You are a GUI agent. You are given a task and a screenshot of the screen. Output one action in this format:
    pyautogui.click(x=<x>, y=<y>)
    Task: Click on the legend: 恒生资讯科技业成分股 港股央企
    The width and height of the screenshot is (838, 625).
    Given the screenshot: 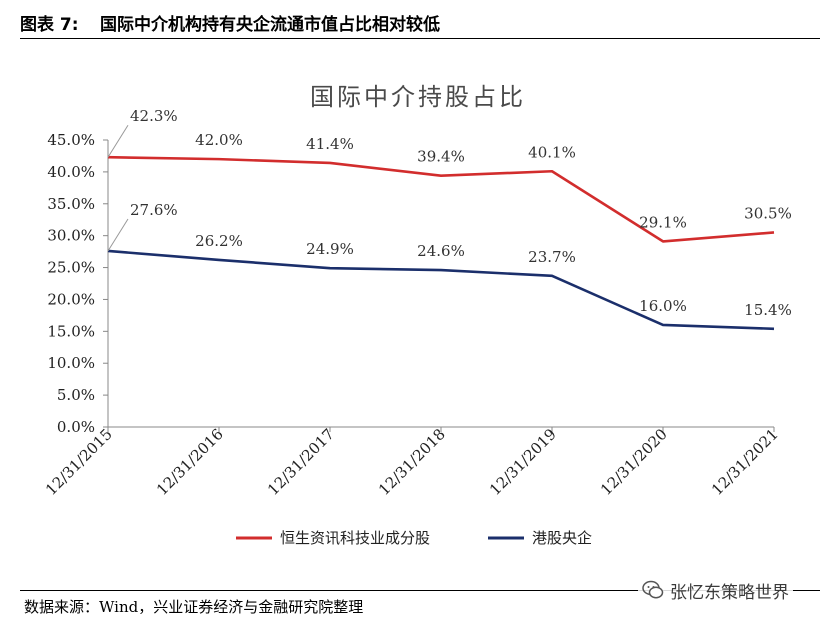 What is the action you would take?
    pyautogui.click(x=414, y=538)
    